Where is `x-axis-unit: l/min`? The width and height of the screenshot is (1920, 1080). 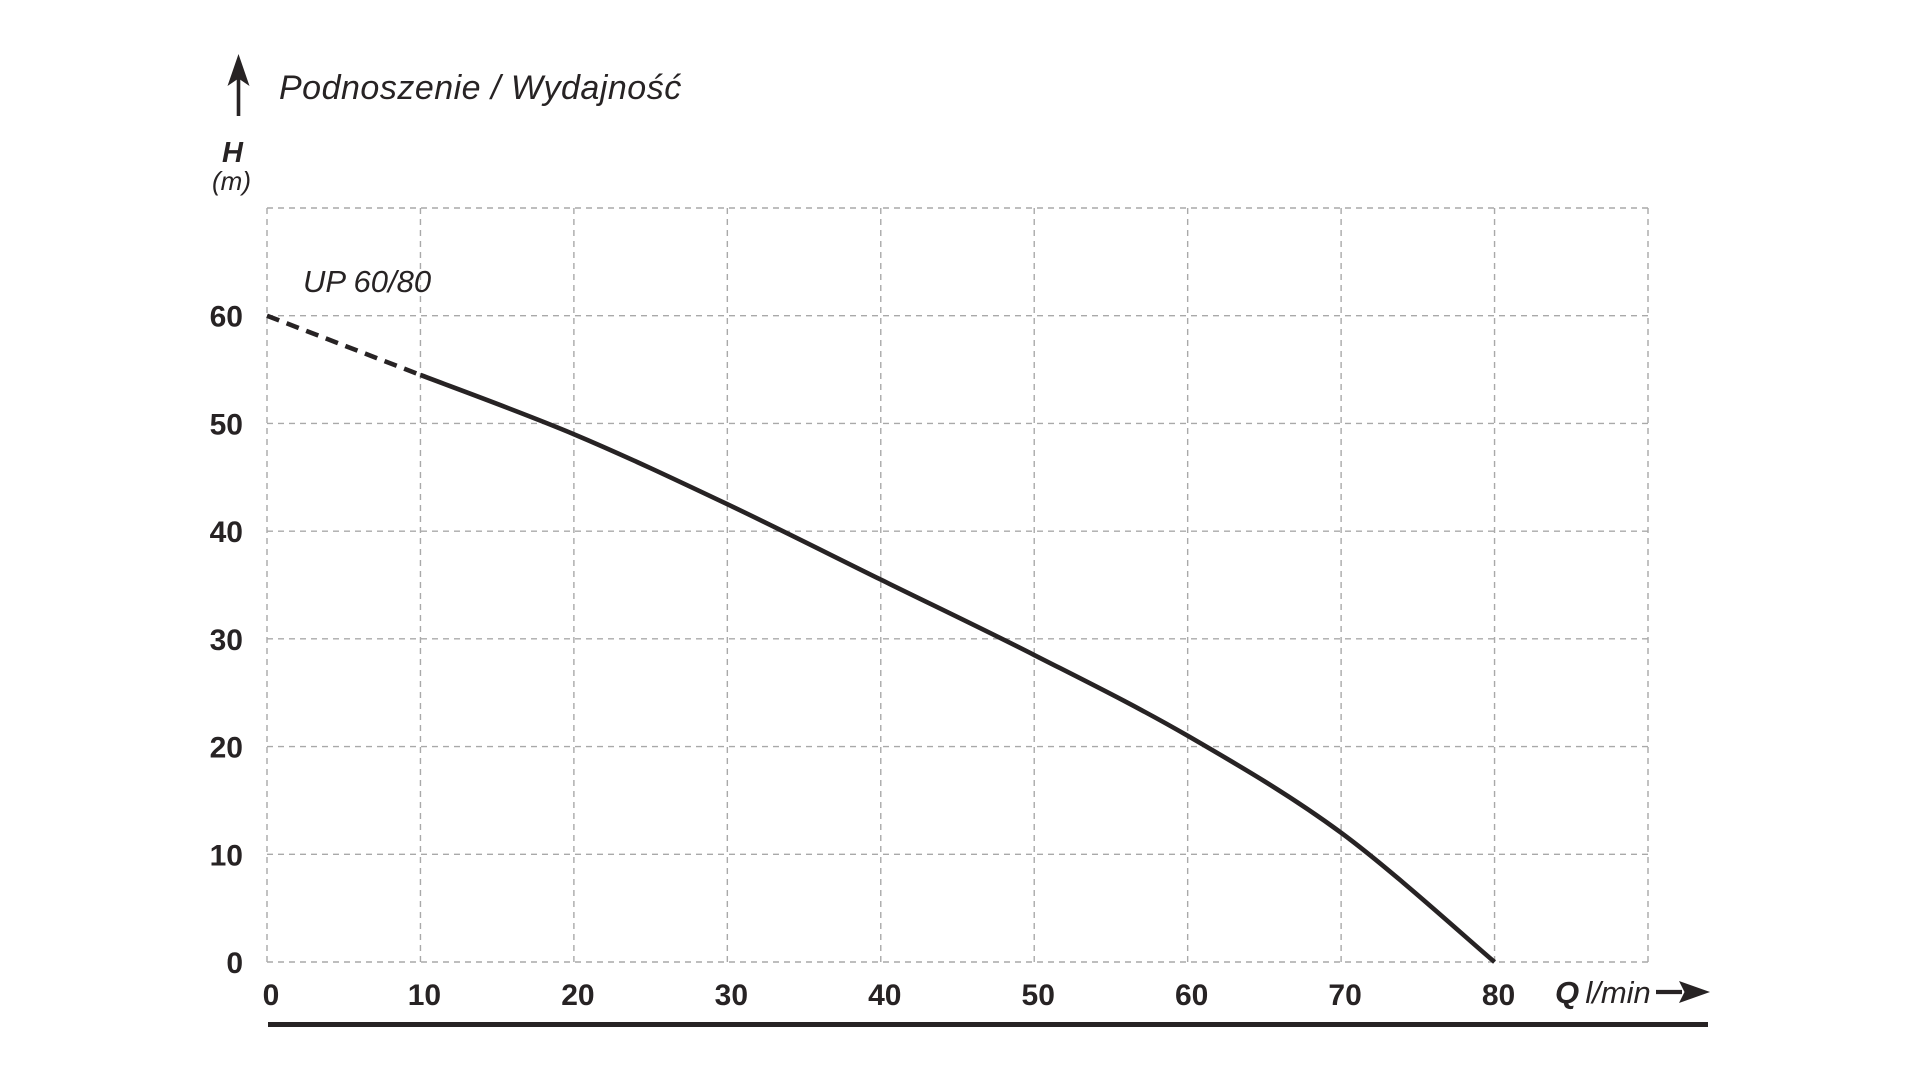
x-axis-unit: l/min is located at coordinates (1618, 992).